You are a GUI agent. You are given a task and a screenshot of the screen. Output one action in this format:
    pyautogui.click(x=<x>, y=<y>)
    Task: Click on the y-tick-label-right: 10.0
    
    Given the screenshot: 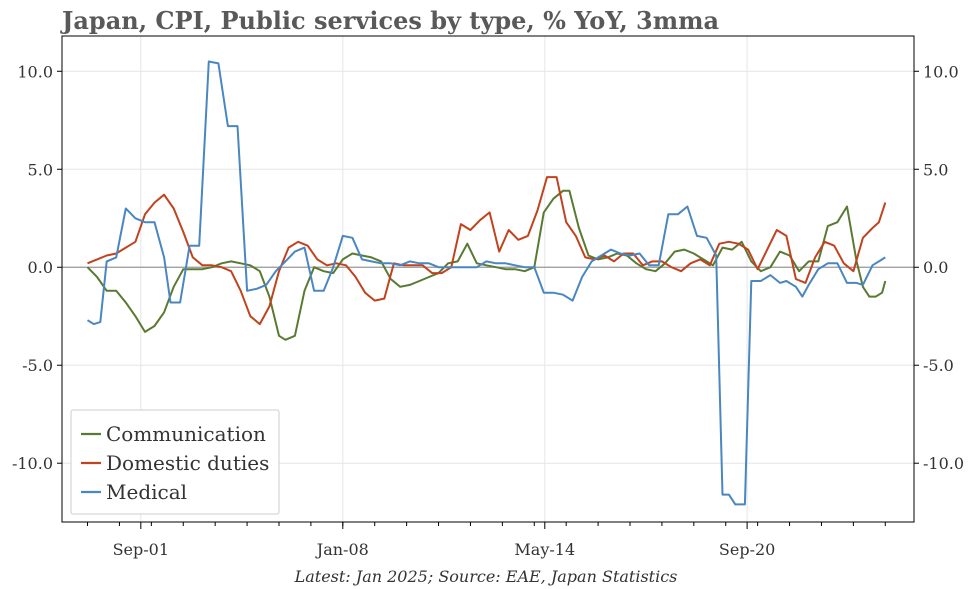 What is the action you would take?
    pyautogui.click(x=941, y=71)
    